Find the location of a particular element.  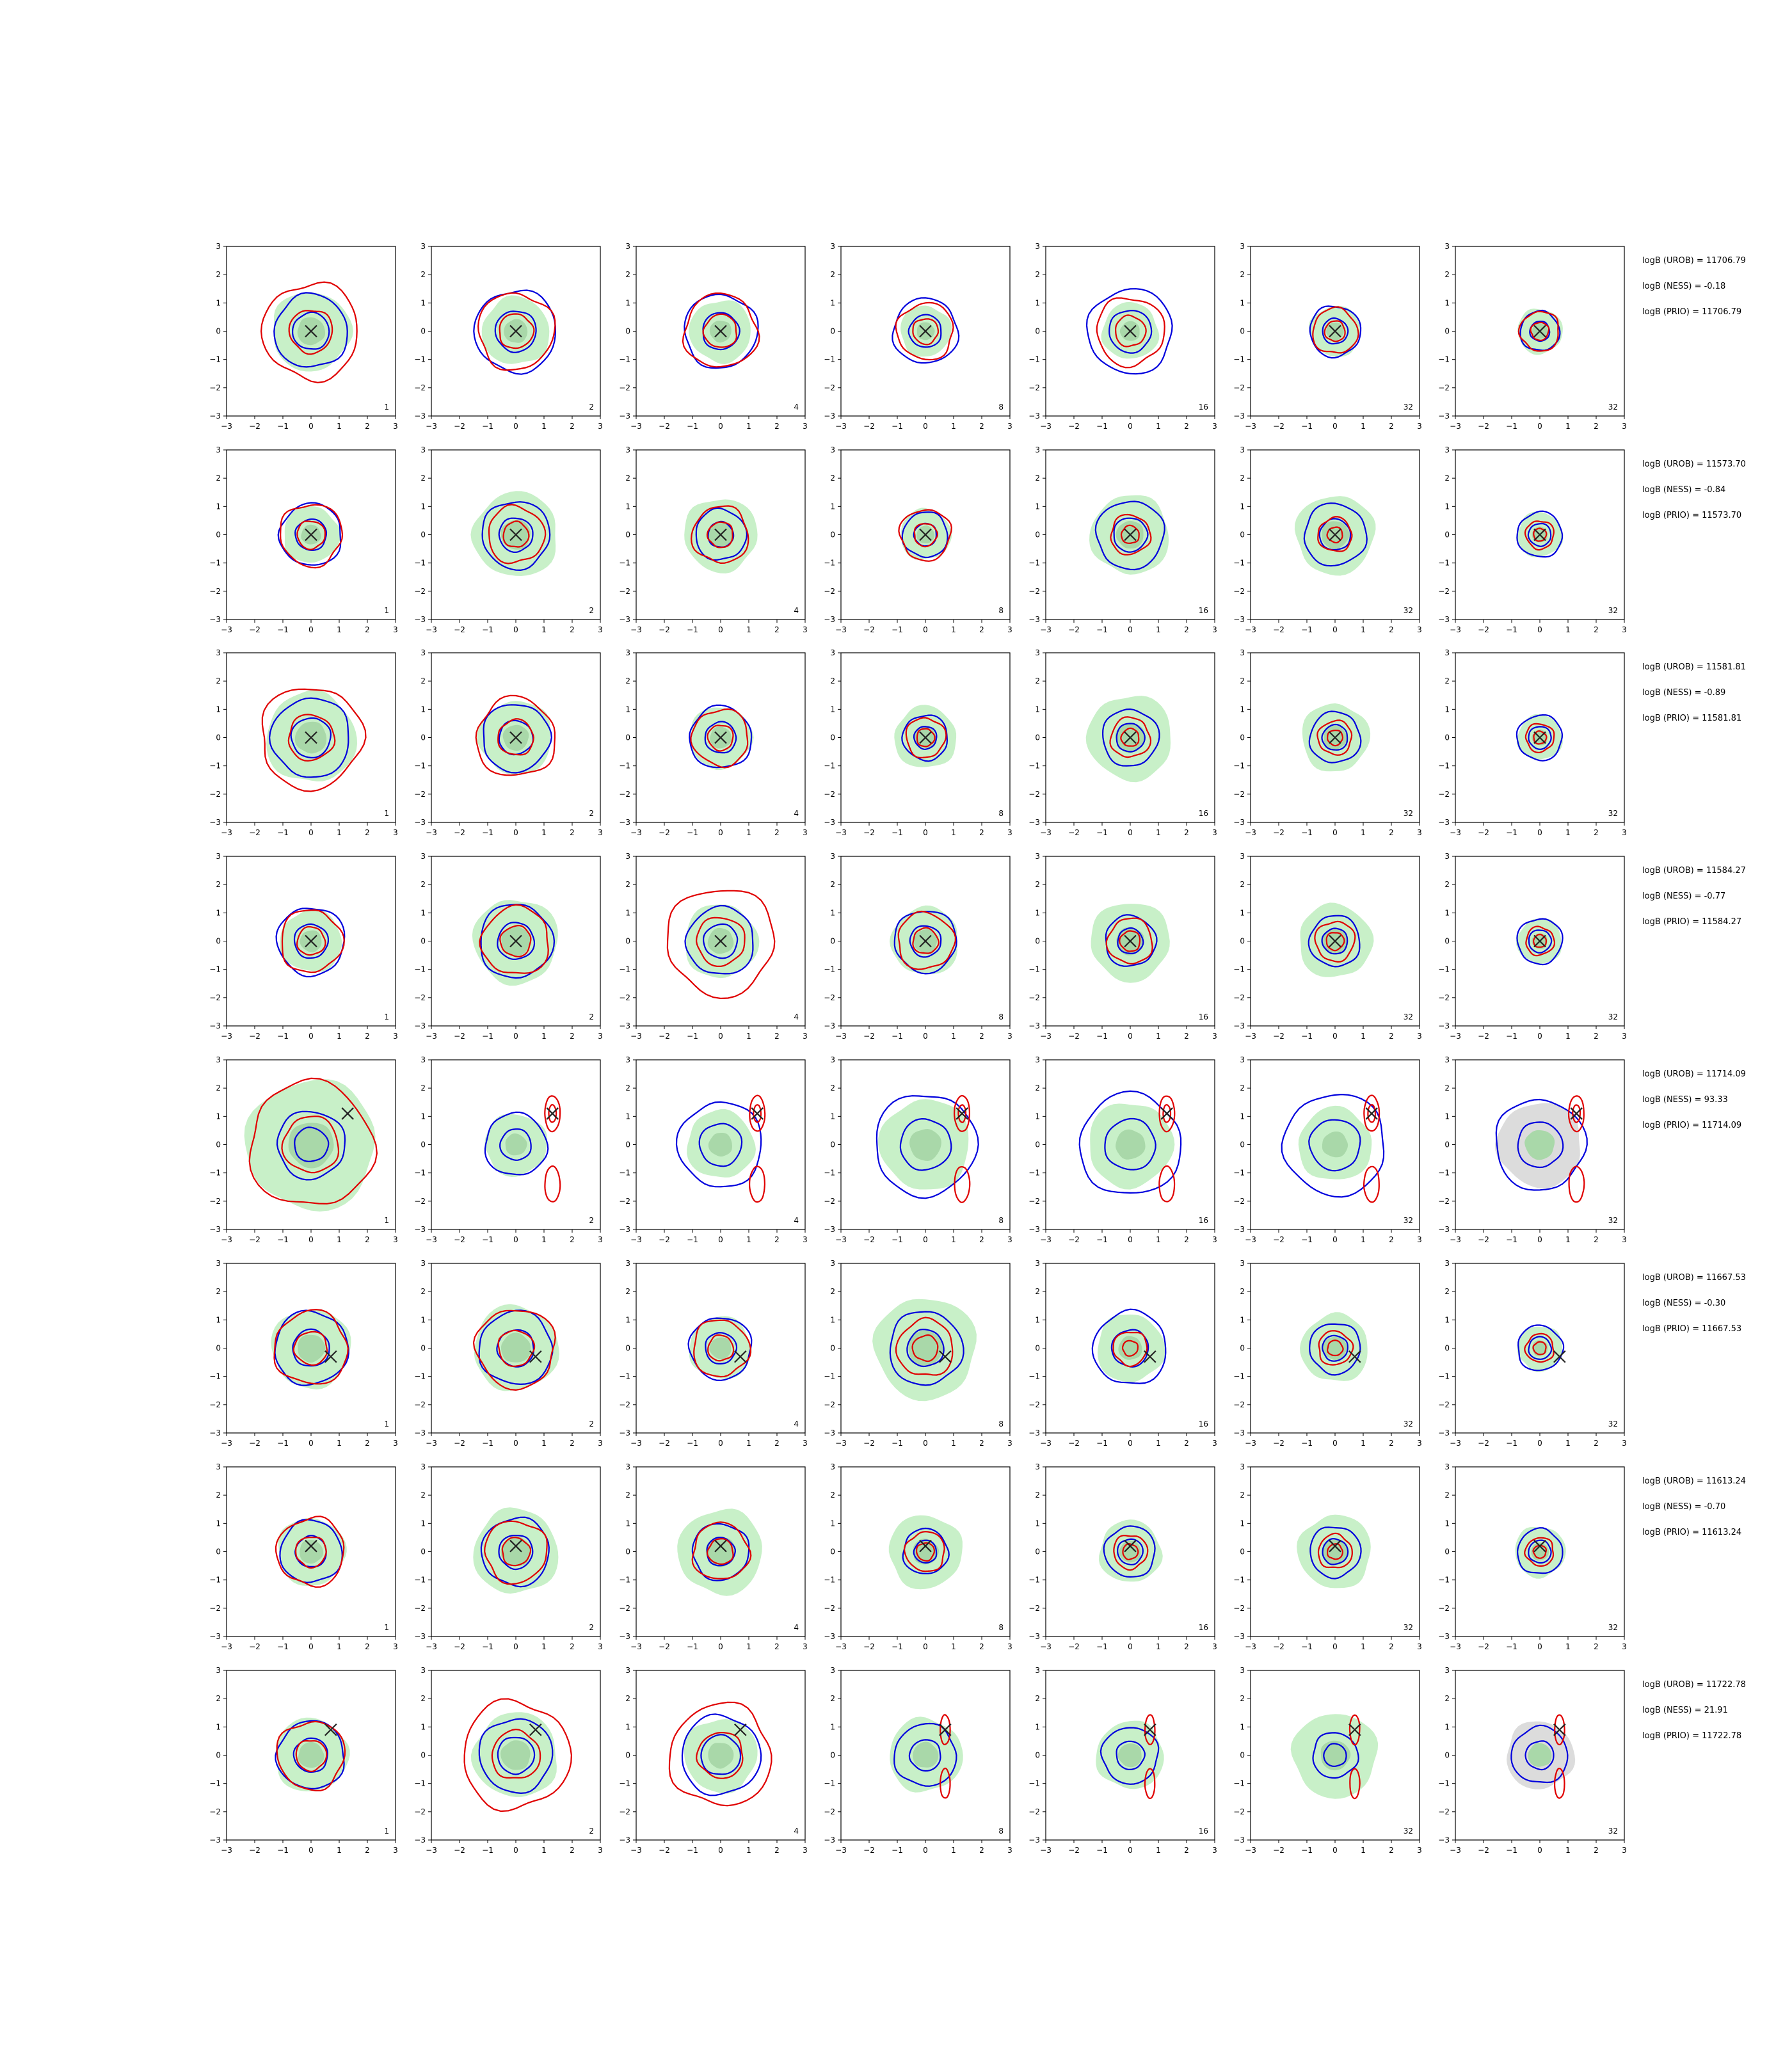

panel-count-label: 8 is located at coordinates (1001, 1016).